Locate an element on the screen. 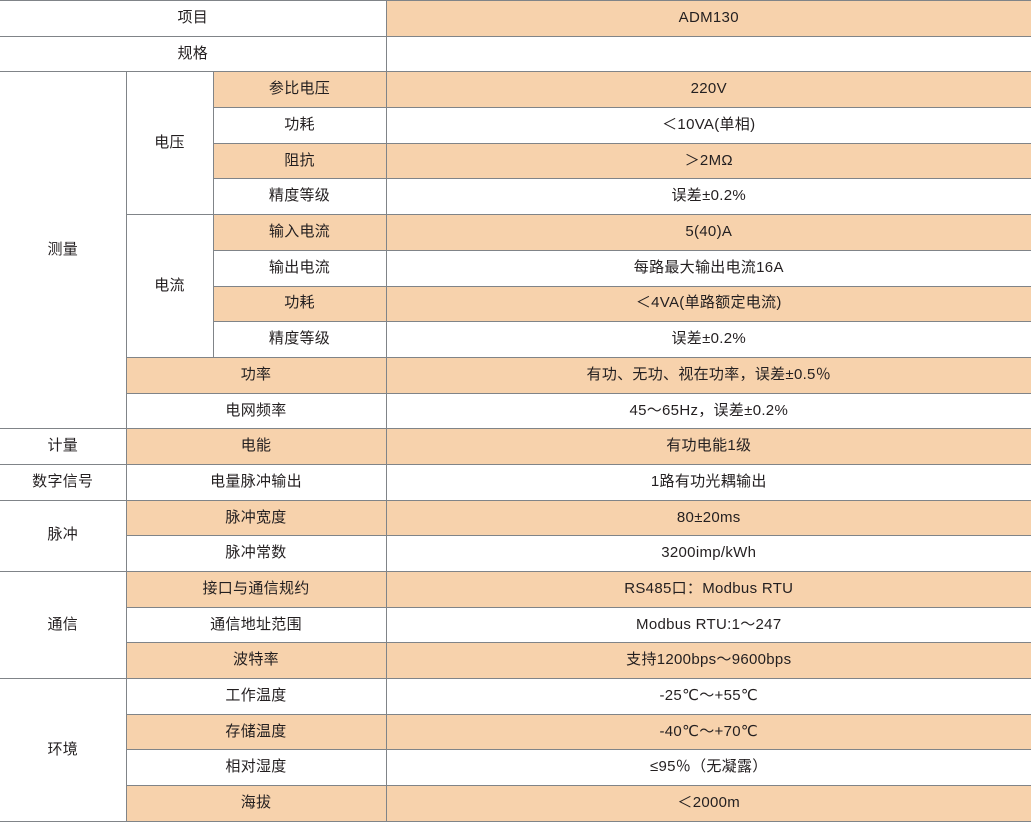  group-label-current: 电流 is located at coordinates (170, 286).